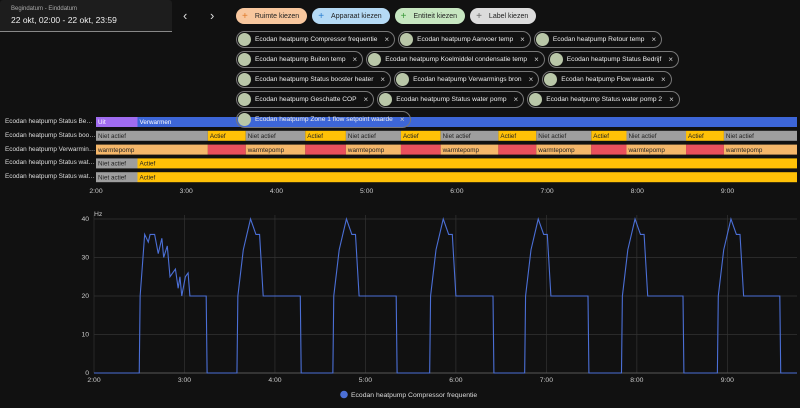 The height and width of the screenshot is (408, 800). I want to click on entity-chip: Ecodan heatpump Status booster heater ×, so click(314, 79).